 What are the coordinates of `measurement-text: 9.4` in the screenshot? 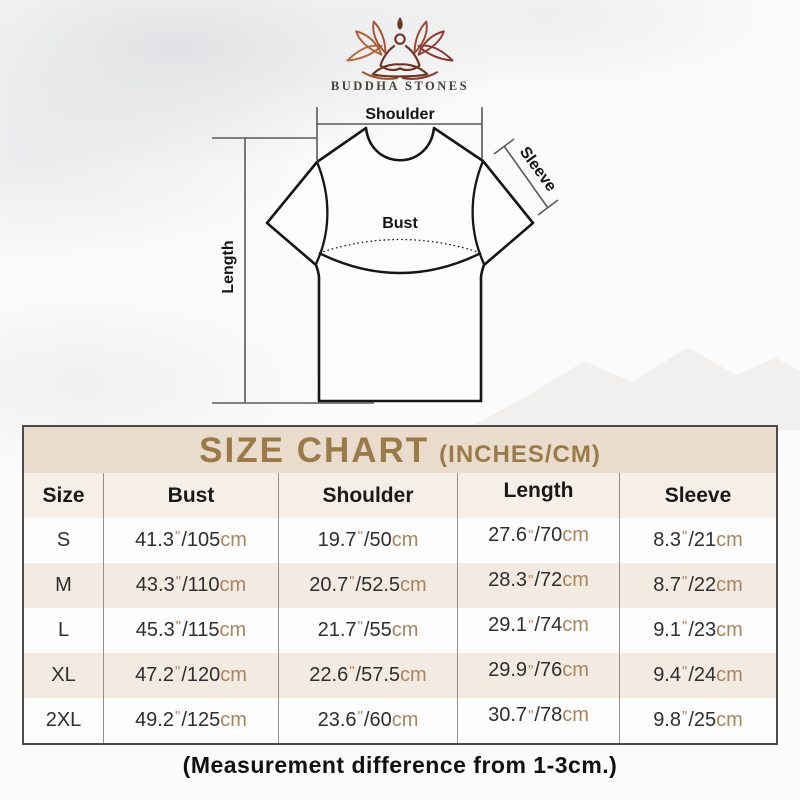 It's located at (667, 675).